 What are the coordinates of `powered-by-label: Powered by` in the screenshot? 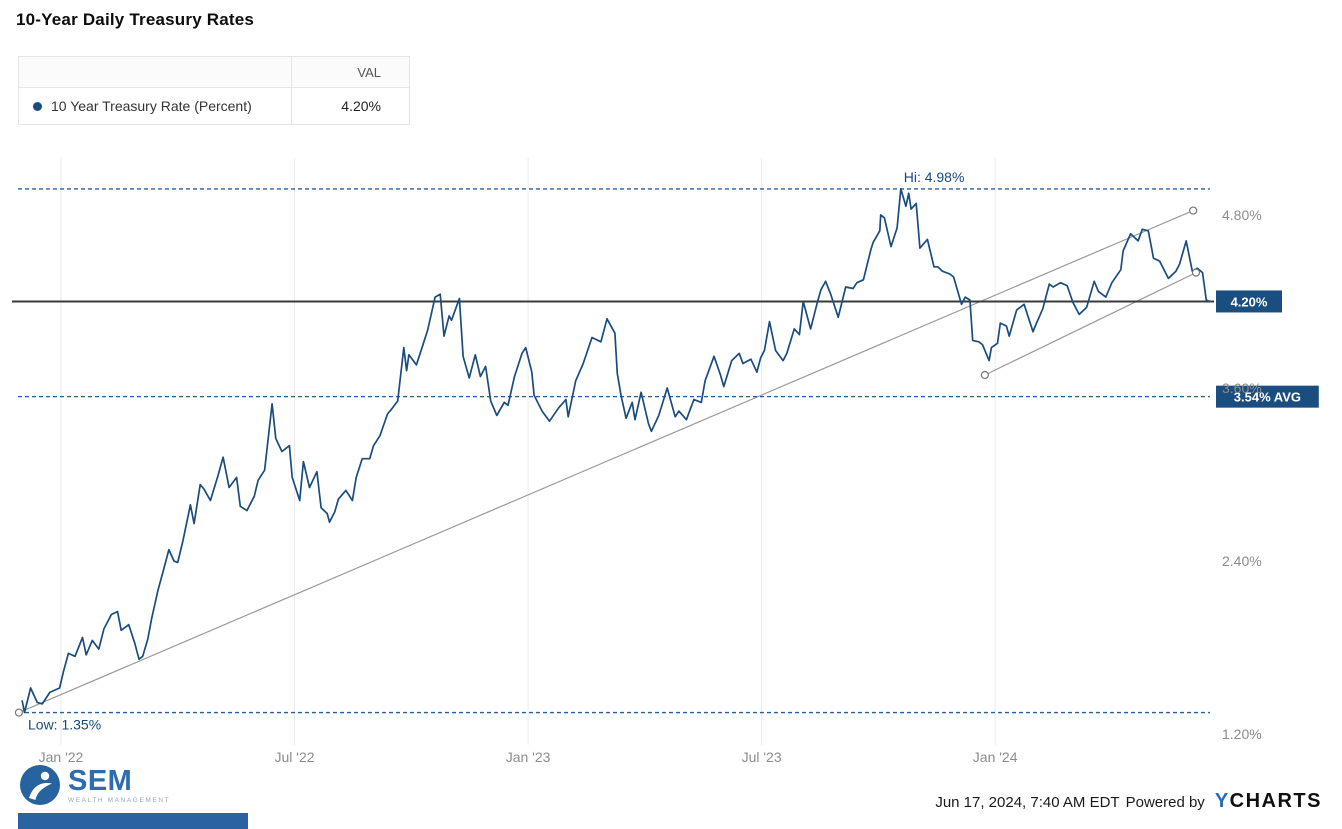 It's located at (1165, 802).